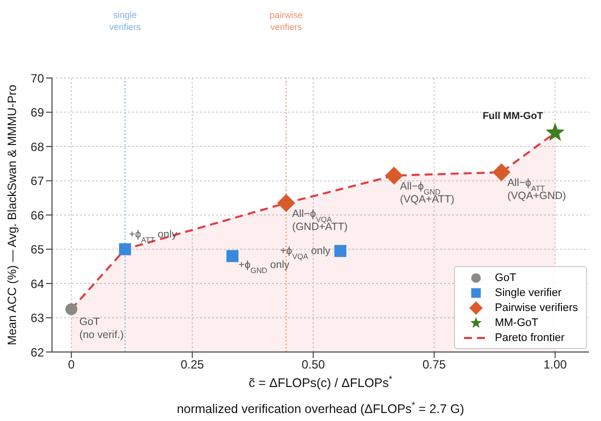  I want to click on y-axis-title: Mean ACC (%) — Avg. BlackSwan & MMMU-Pro, so click(12, 215).